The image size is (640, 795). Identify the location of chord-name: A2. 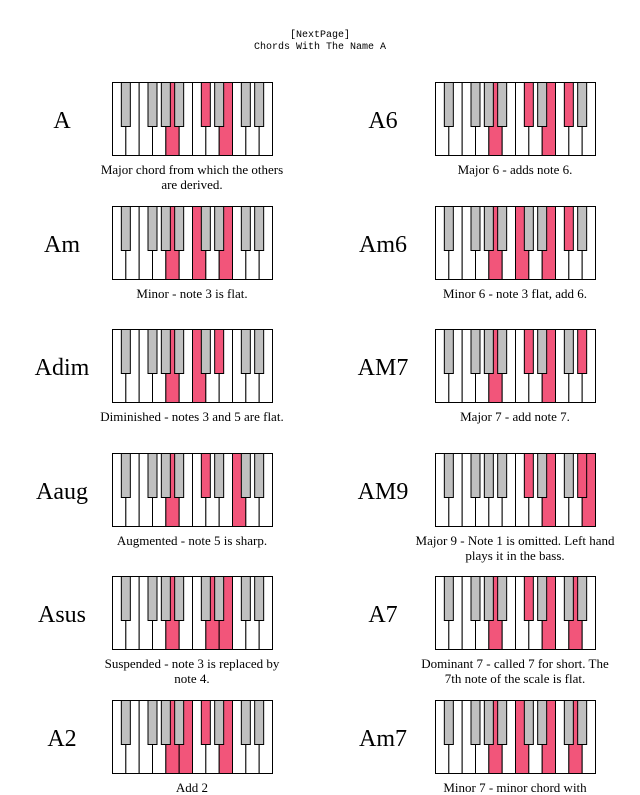
(62, 738).